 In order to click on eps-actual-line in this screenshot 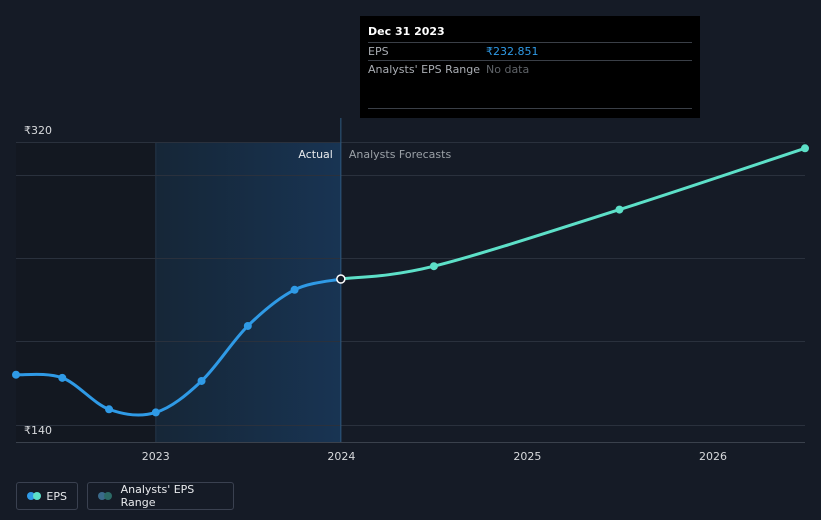, I will do `click(178, 347)`.